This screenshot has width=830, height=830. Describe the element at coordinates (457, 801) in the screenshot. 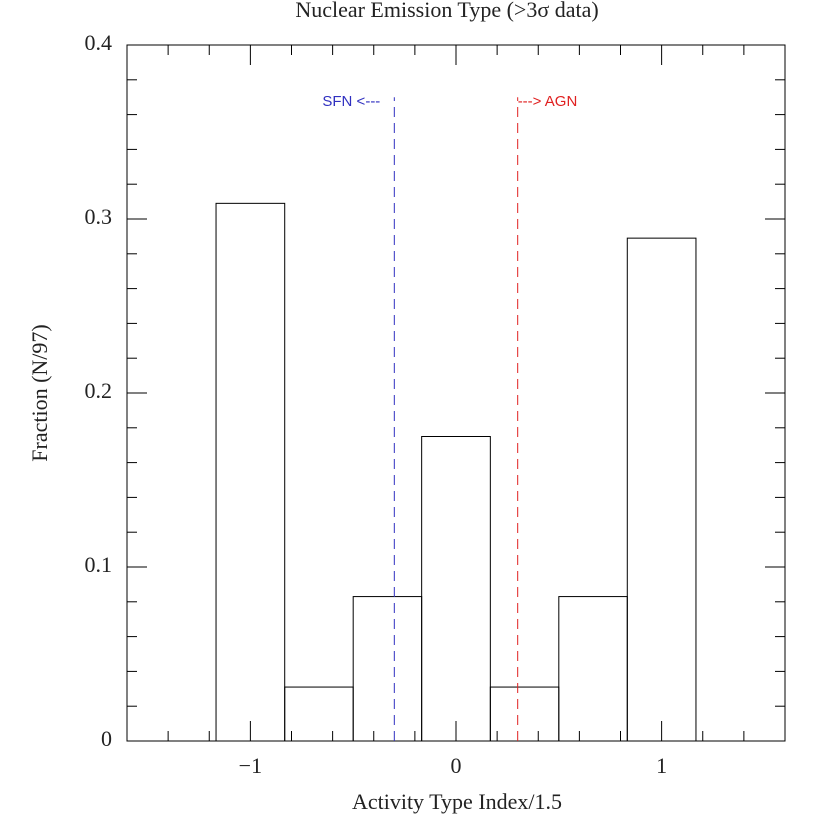

I see `x-axis-label: Activity Type Index/1.5` at that location.